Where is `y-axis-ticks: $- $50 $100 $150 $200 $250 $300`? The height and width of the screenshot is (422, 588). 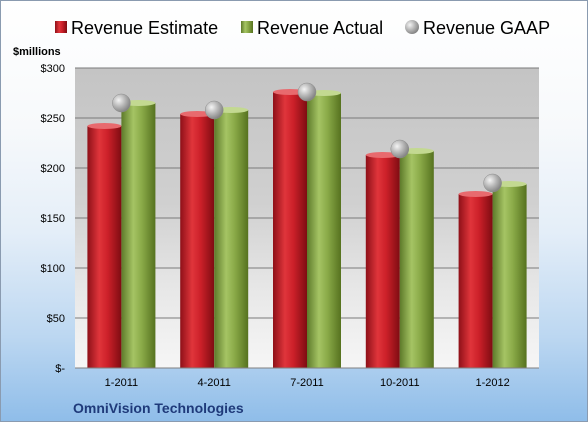 y-axis-ticks: $- $50 $100 $150 $200 $250 $300 is located at coordinates (53, 219).